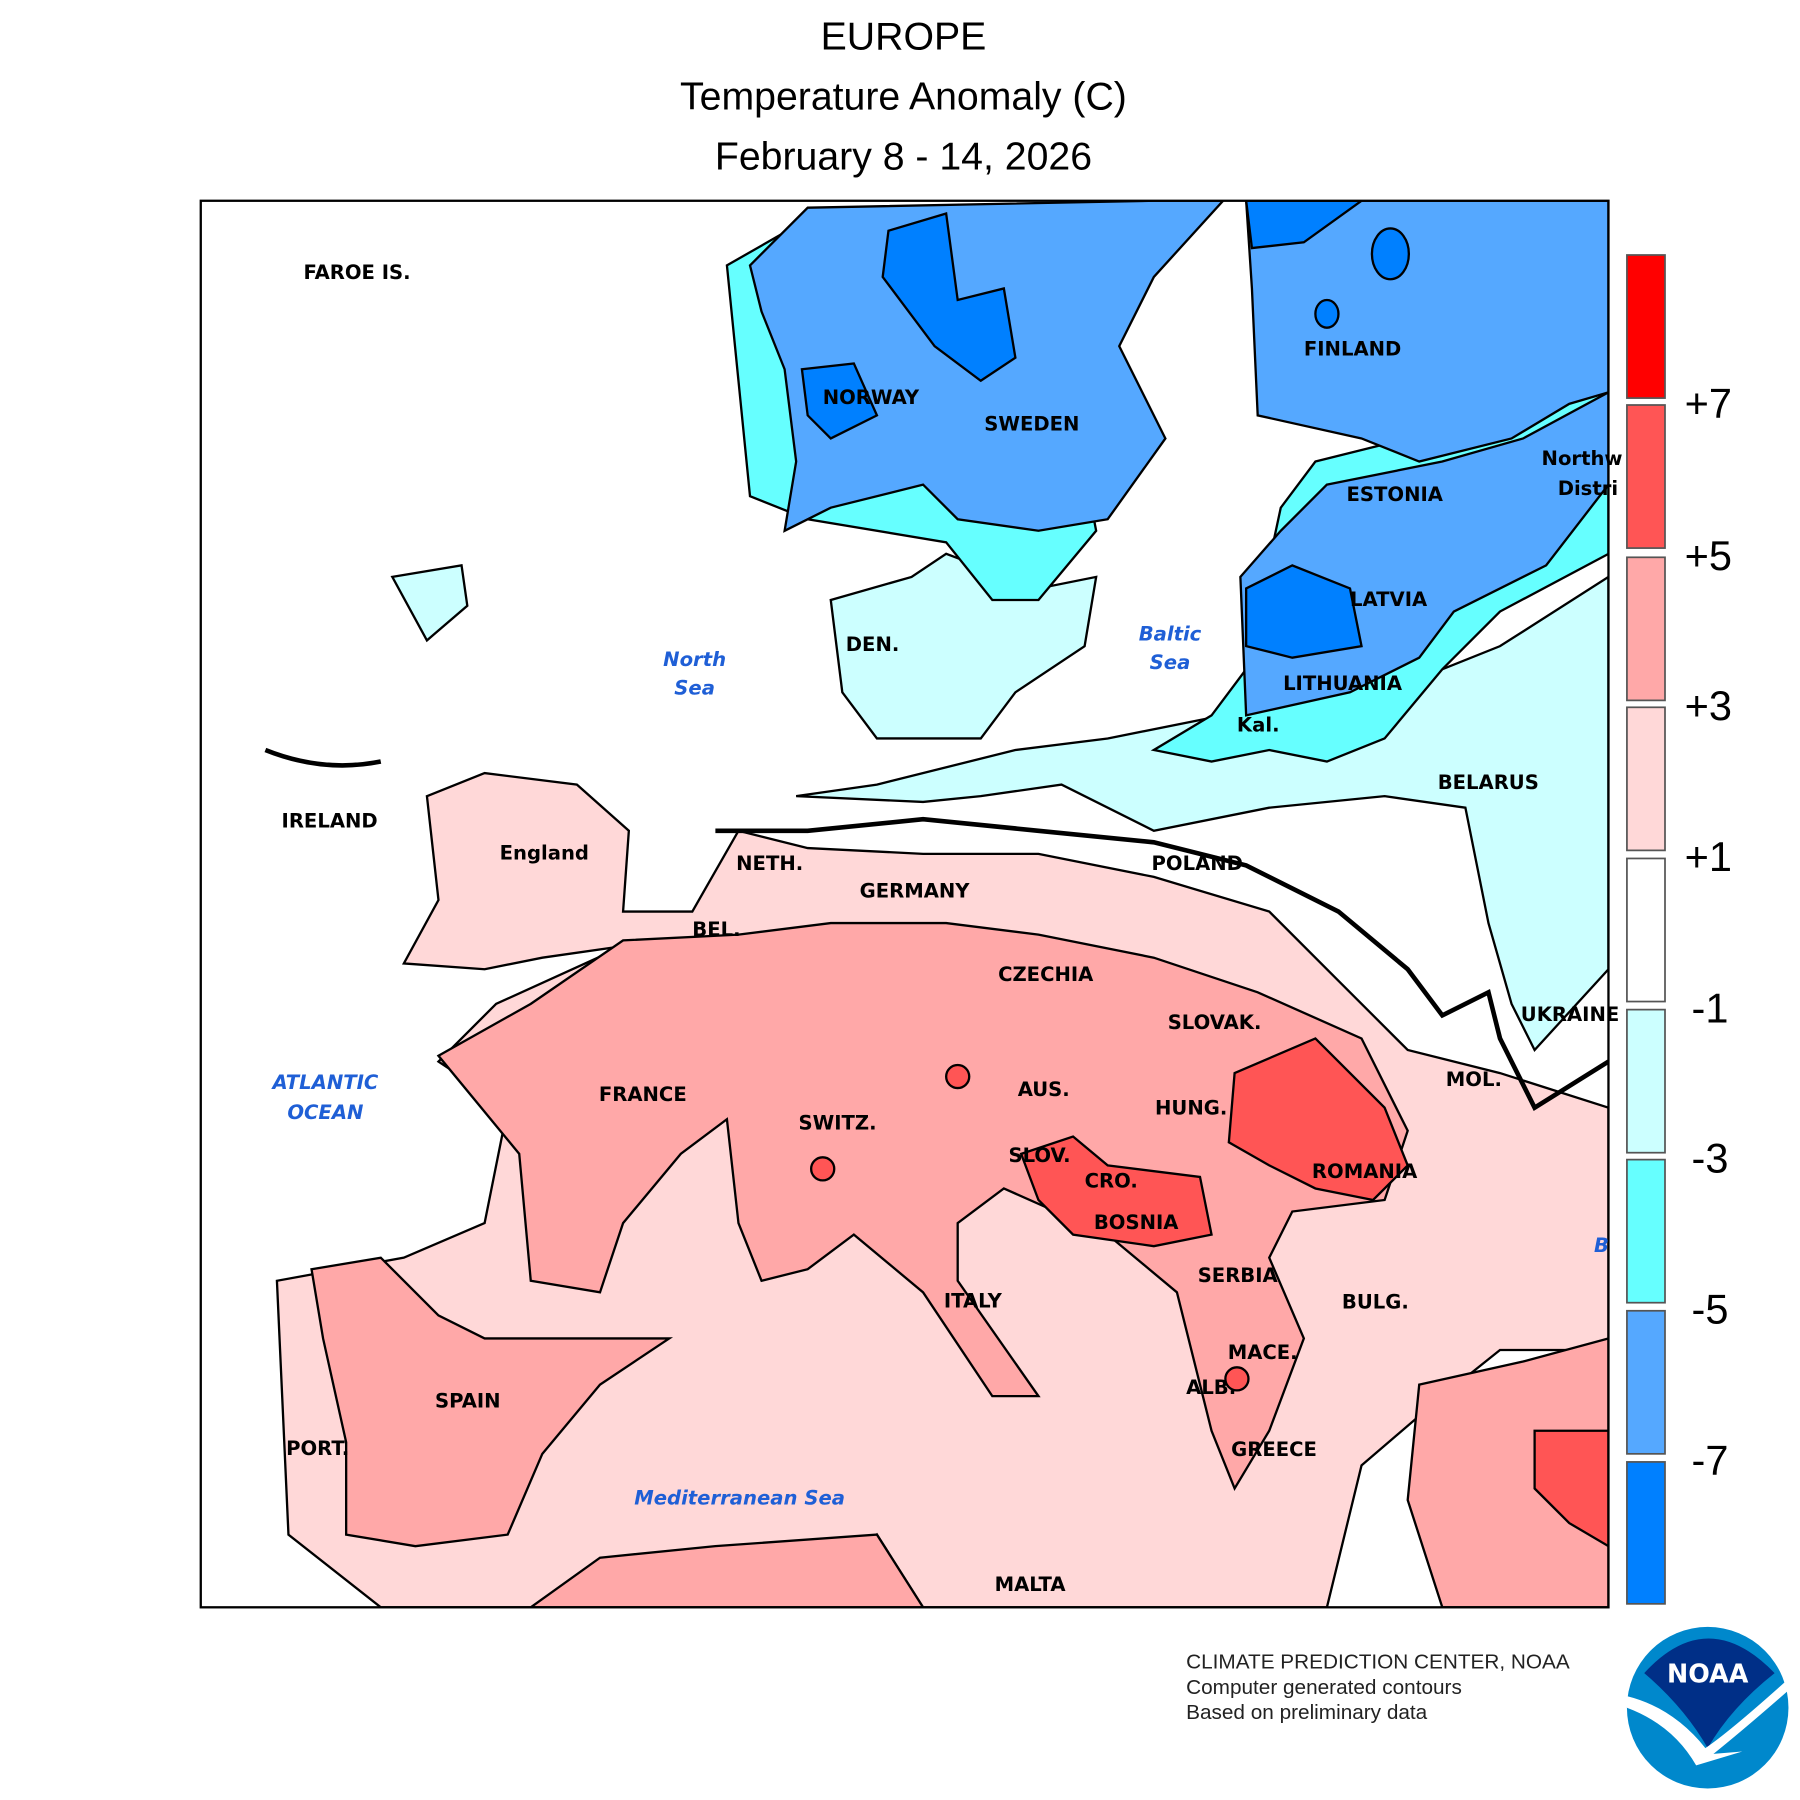  What do you see at coordinates (1646, 1231) in the screenshot?
I see `colorbar-bin-m3-m5` at bounding box center [1646, 1231].